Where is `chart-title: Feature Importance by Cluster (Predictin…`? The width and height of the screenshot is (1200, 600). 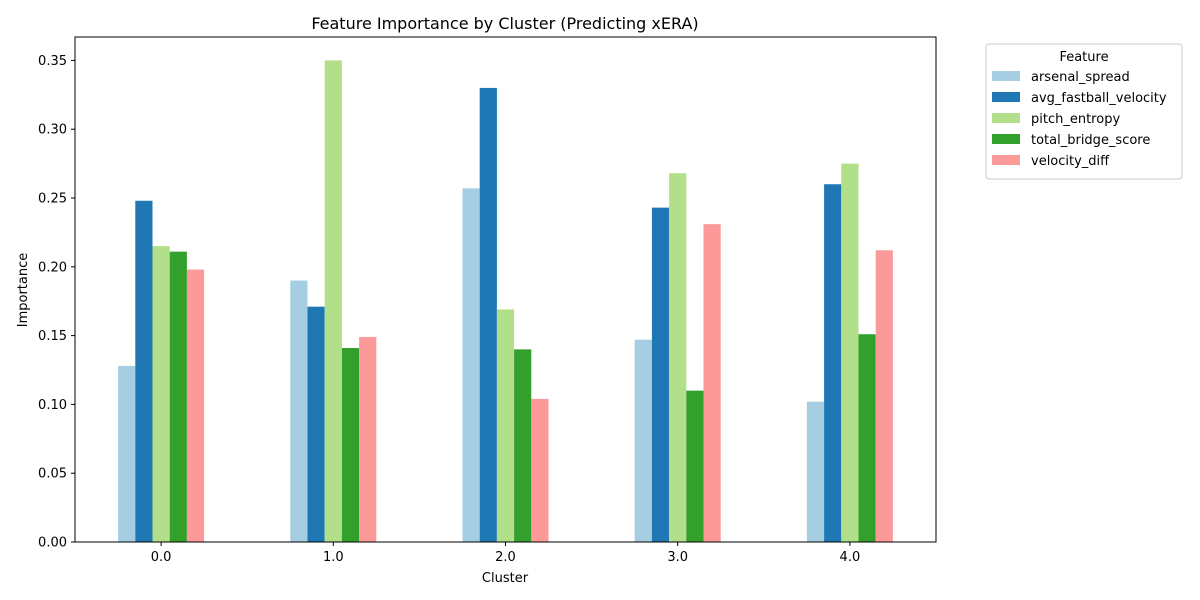 chart-title: Feature Importance by Cluster (Predictin… is located at coordinates (504, 23).